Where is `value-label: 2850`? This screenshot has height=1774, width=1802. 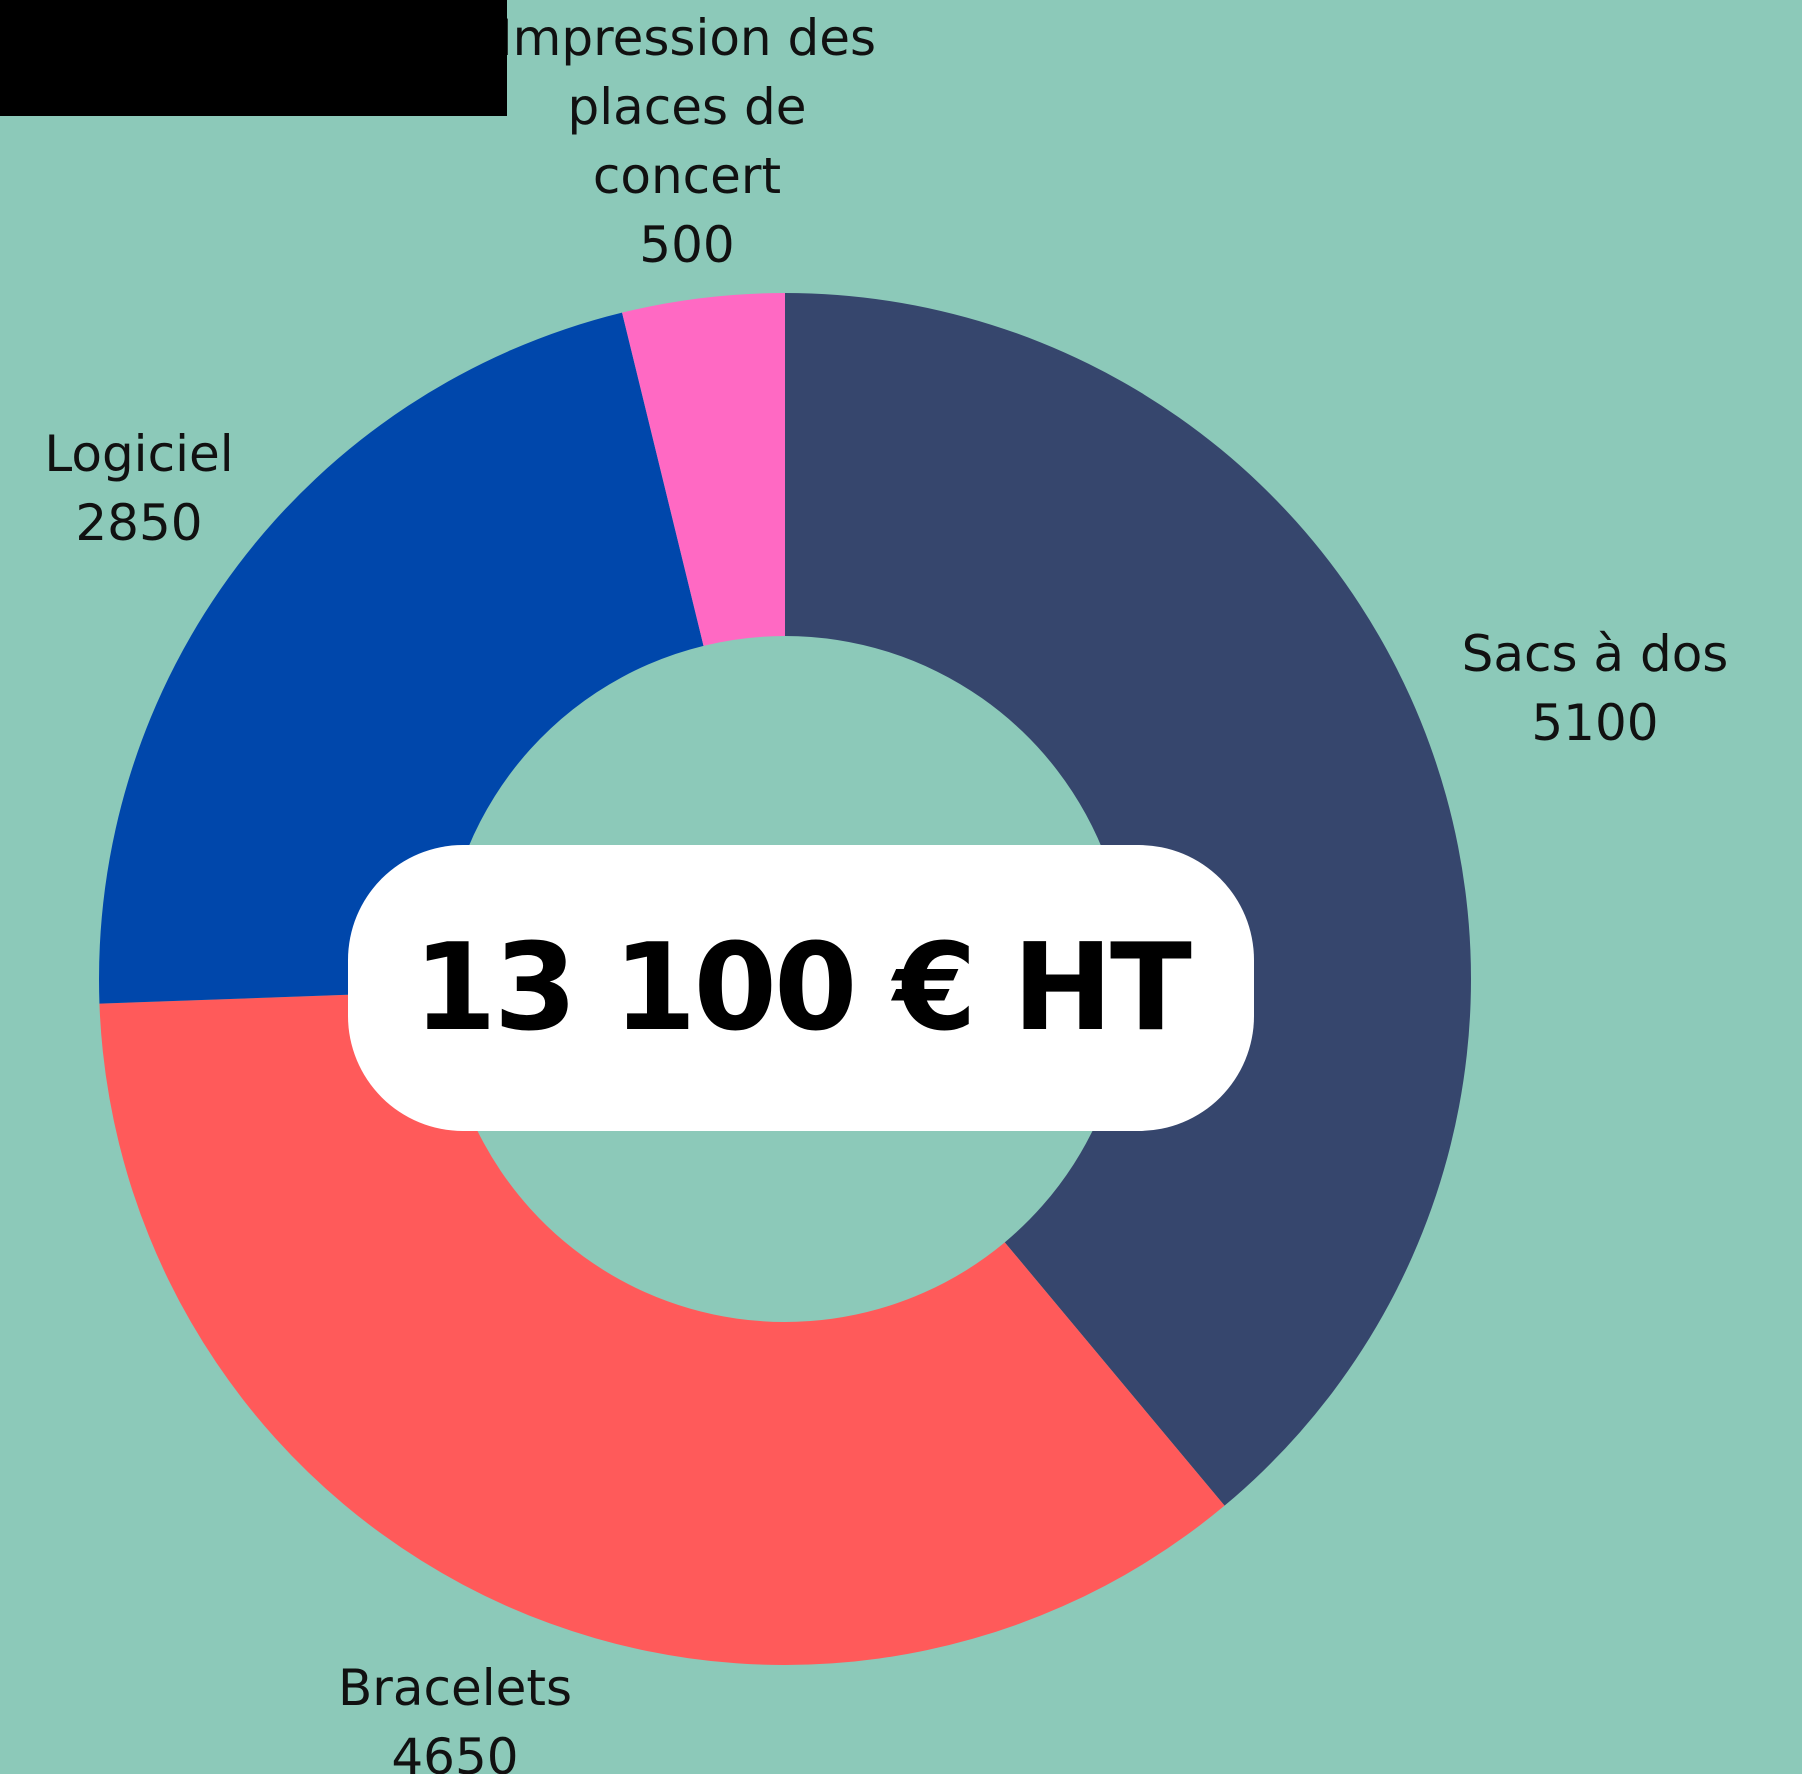 value-label: 2850 is located at coordinates (139, 523).